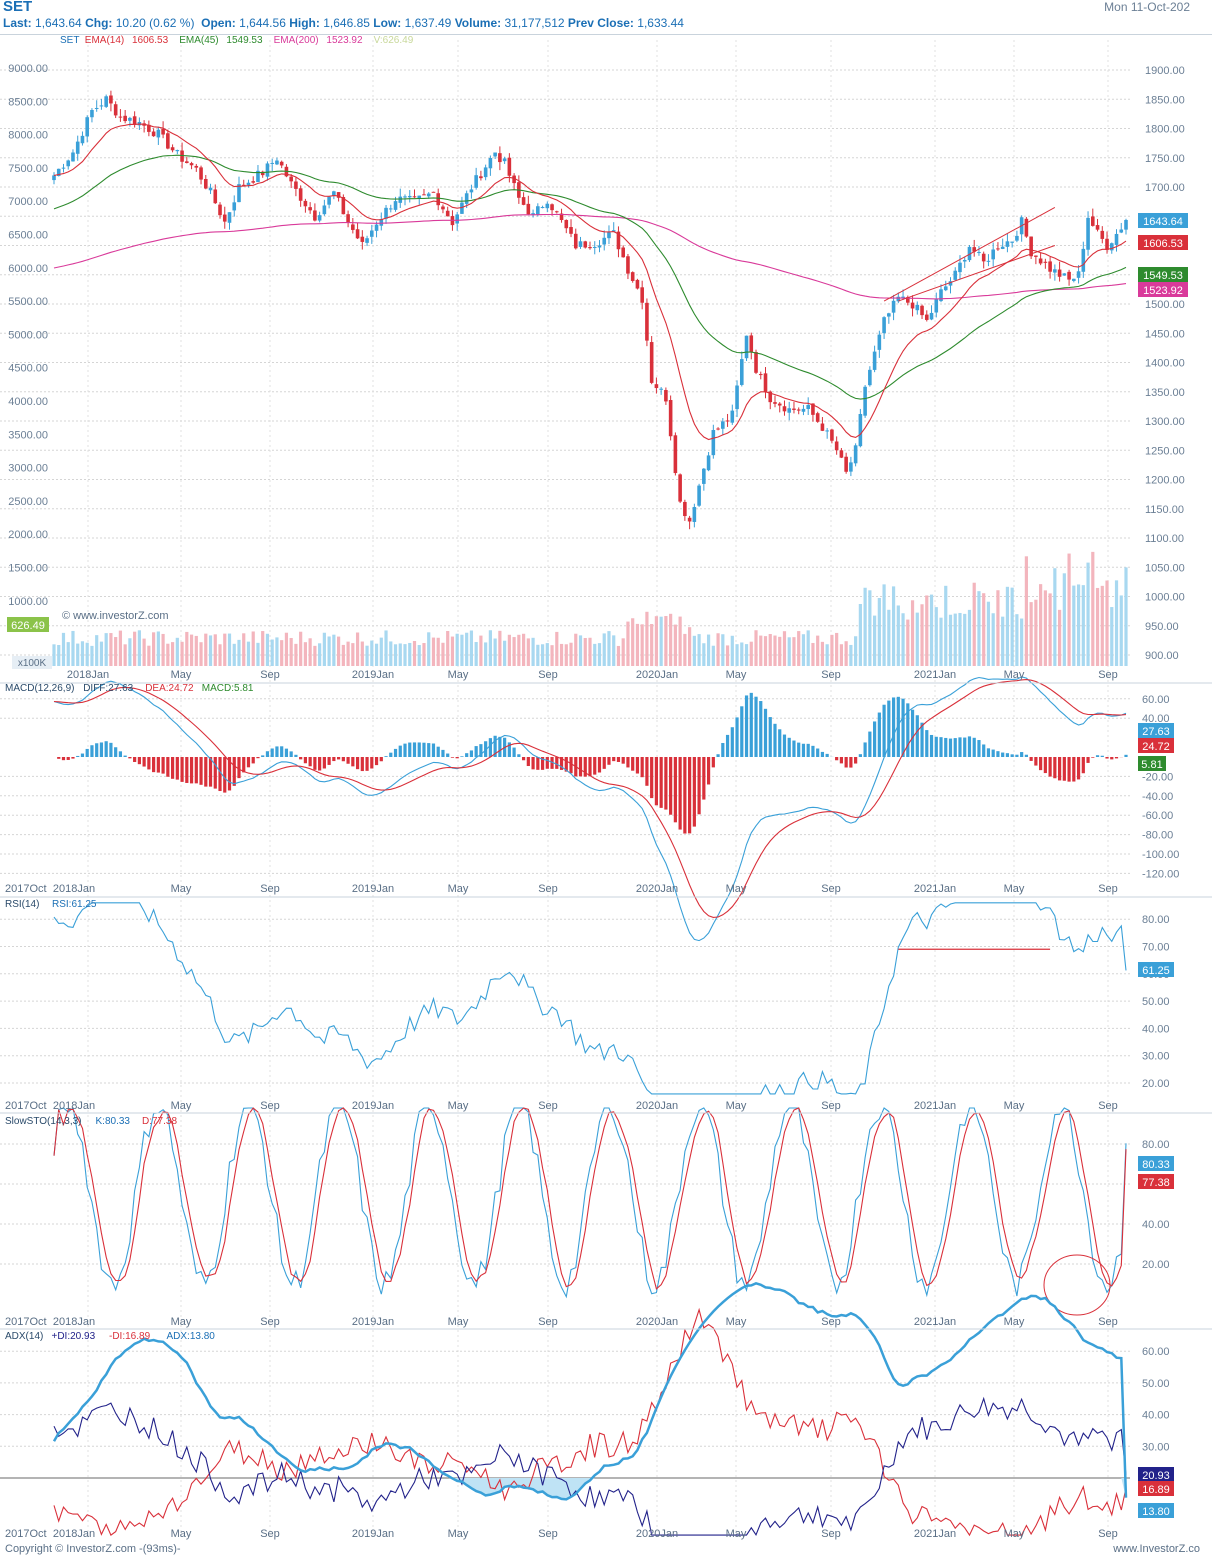 The image size is (1212, 1560). I want to click on adx-line, so click(590, 1391).